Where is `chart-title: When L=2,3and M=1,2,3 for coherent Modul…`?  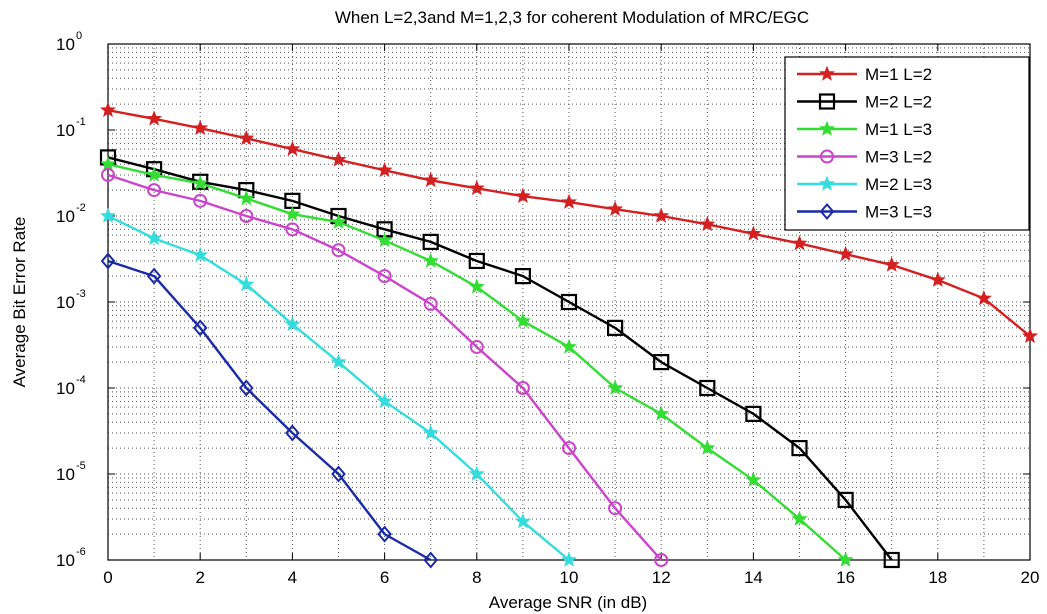
chart-title: When L=2,3and M=1,2,3 for coherent Modul… is located at coordinates (572, 17).